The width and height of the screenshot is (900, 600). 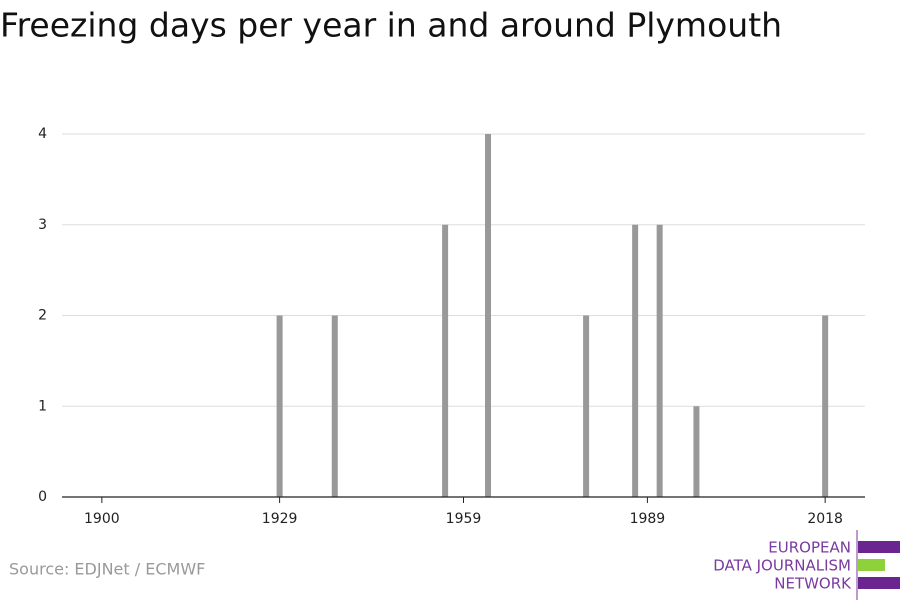 What do you see at coordinates (102, 519) in the screenshot?
I see `x-tick-label: 1900` at bounding box center [102, 519].